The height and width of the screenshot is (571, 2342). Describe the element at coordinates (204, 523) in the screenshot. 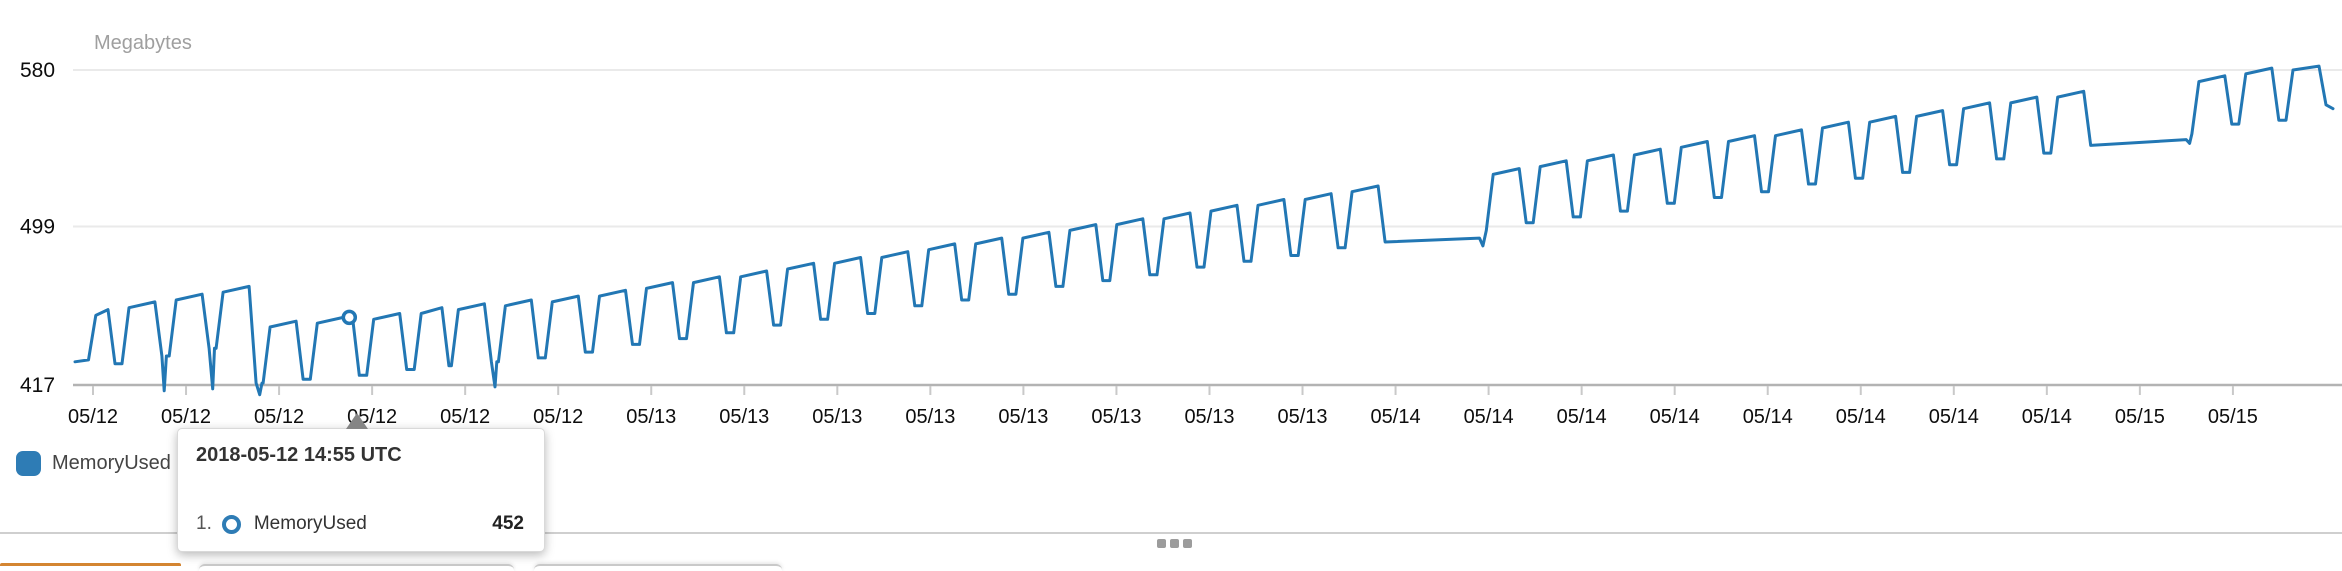

I see `tooltip-row-index: 1.` at that location.